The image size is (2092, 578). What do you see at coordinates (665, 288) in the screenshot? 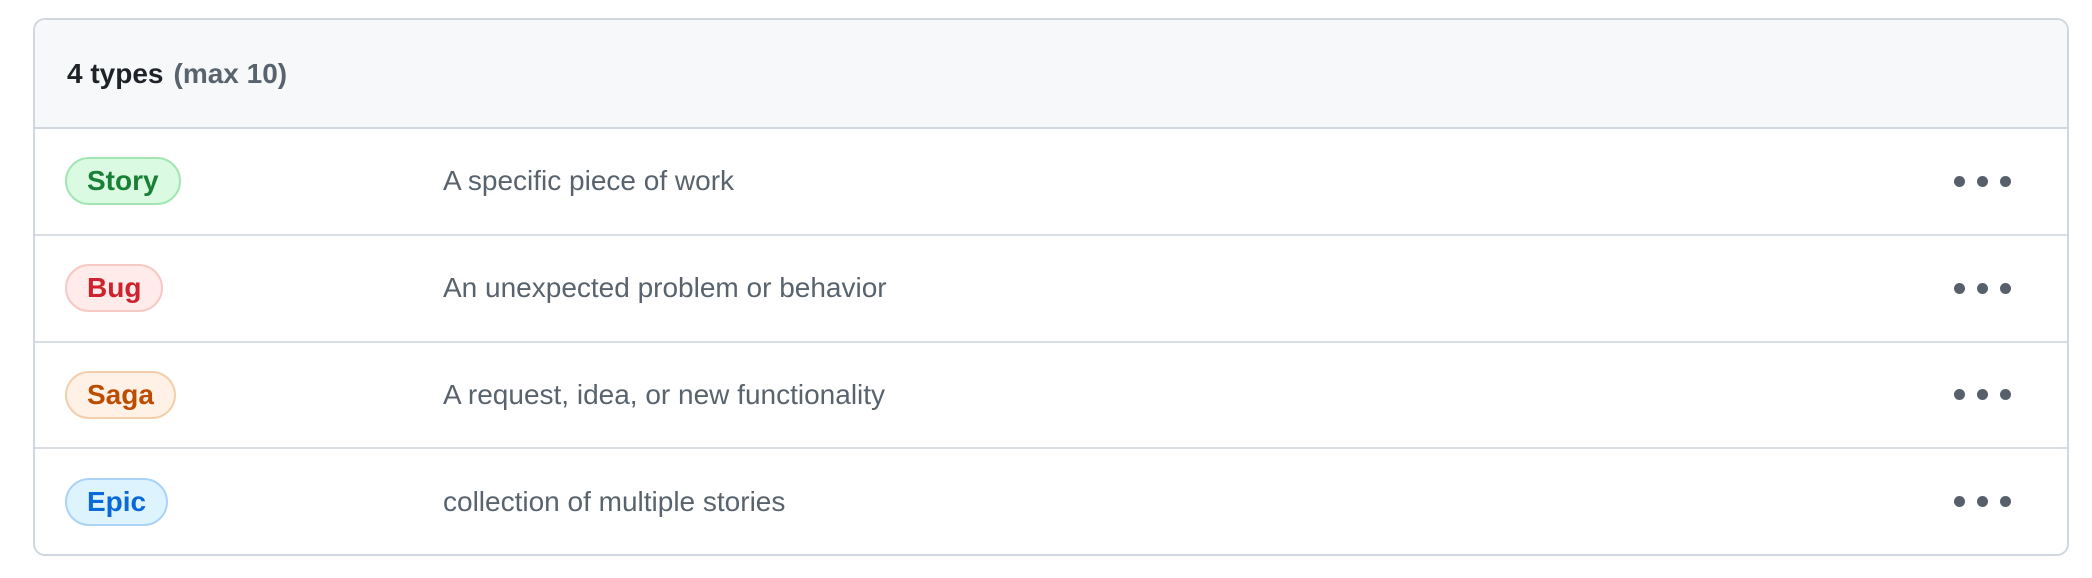
I see `type-description: An unexpected problem or behavior` at bounding box center [665, 288].